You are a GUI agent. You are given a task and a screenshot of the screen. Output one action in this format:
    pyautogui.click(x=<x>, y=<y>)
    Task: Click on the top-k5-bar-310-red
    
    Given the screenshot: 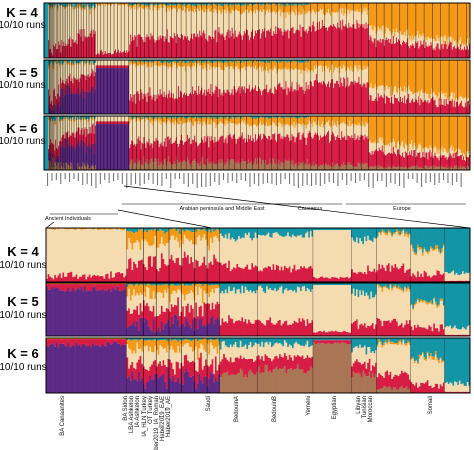 What is the action you would take?
    pyautogui.click(x=359, y=95)
    